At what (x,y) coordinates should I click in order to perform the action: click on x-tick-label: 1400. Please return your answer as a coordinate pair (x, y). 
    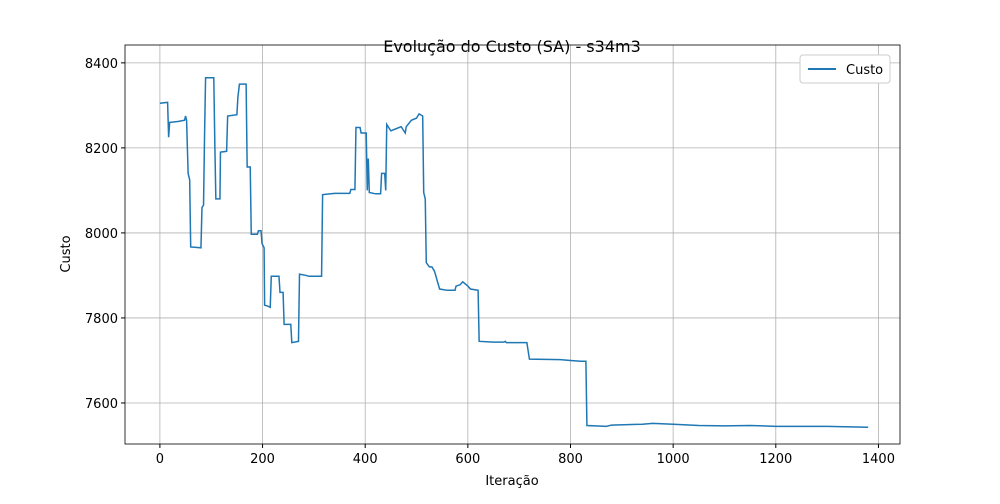
    Looking at the image, I should click on (878, 459).